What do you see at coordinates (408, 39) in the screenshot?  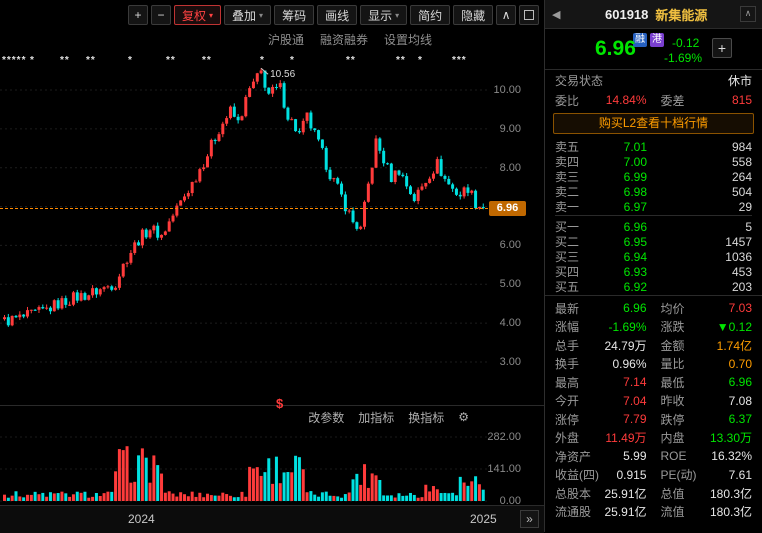 I see `market-link-2: 设置均线` at bounding box center [408, 39].